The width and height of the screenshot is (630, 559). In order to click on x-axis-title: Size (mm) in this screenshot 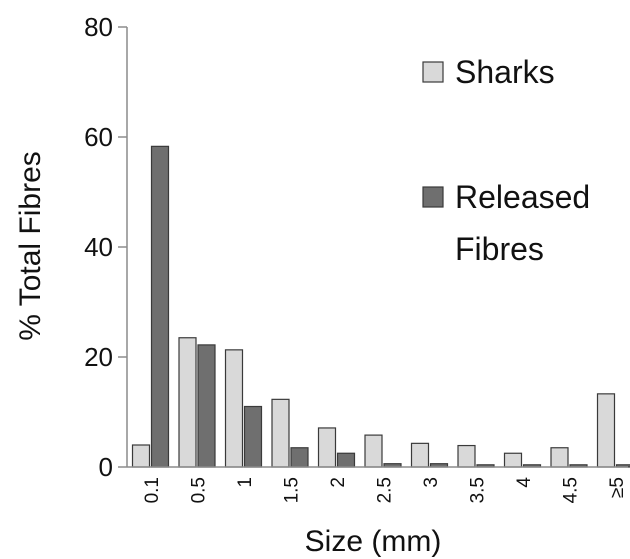, I will do `click(373, 541)`.